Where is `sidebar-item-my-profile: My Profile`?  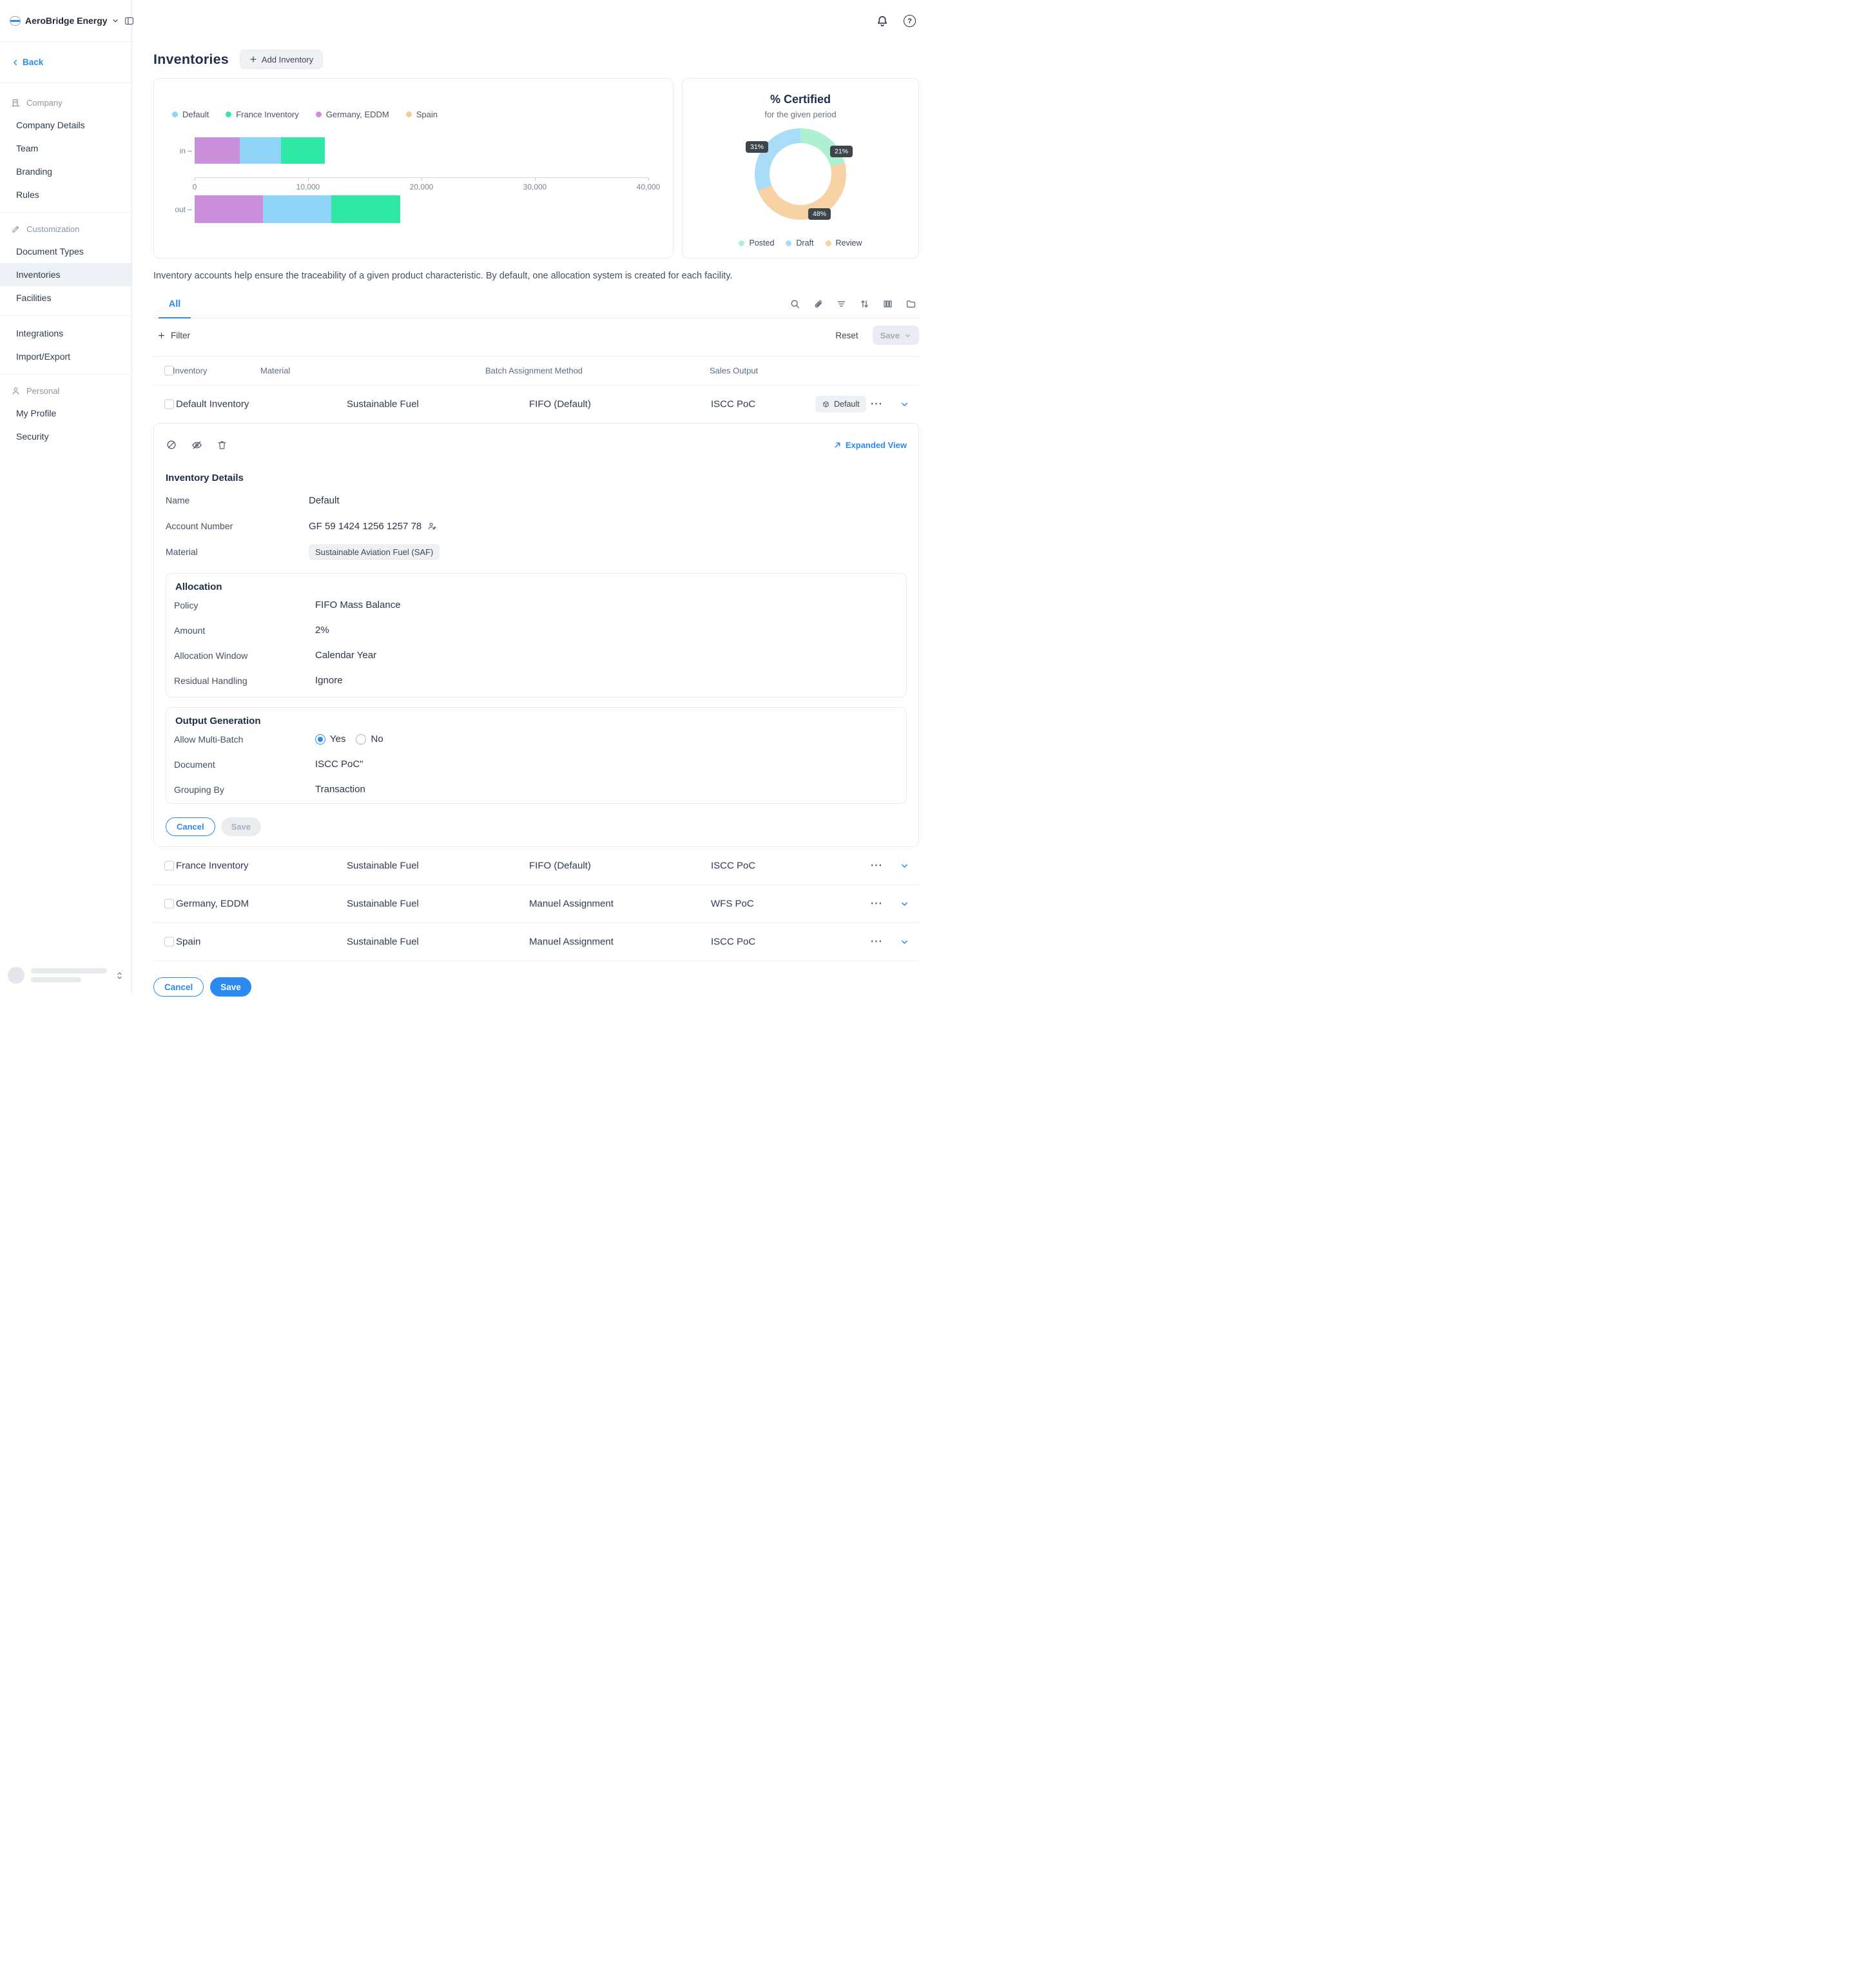
sidebar-item-my-profile: My Profile is located at coordinates (36, 413).